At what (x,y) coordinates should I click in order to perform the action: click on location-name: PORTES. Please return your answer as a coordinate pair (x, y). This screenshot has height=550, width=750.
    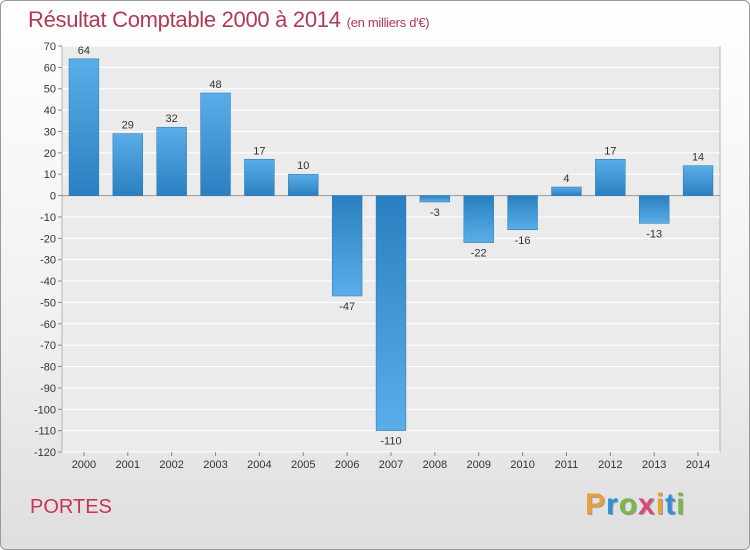
    Looking at the image, I should click on (71, 507).